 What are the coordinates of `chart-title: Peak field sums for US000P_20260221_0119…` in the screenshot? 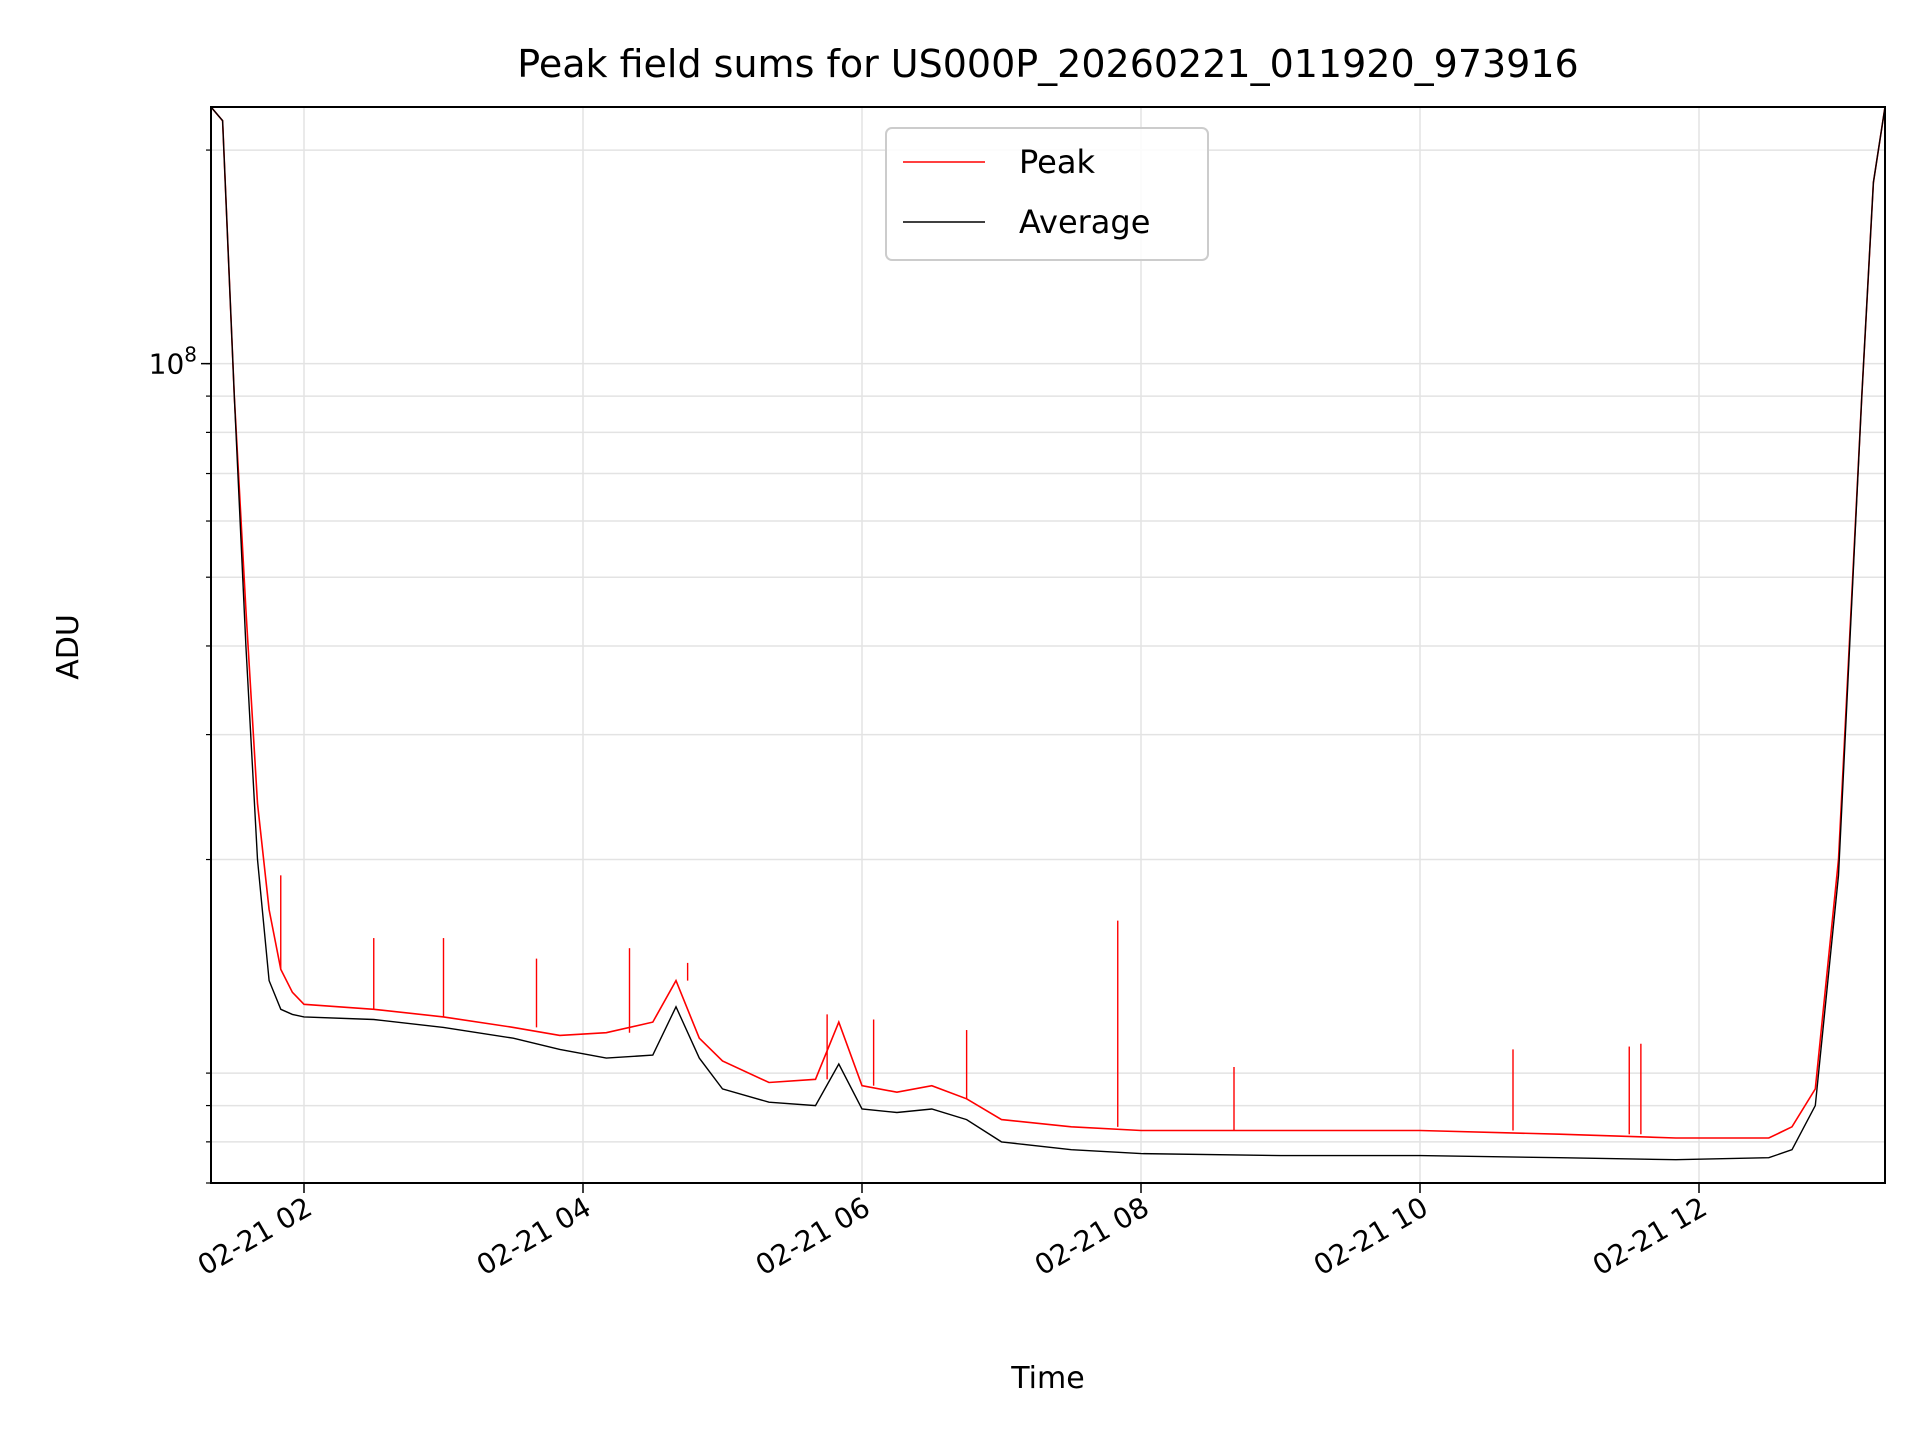 It's located at (1047, 64).